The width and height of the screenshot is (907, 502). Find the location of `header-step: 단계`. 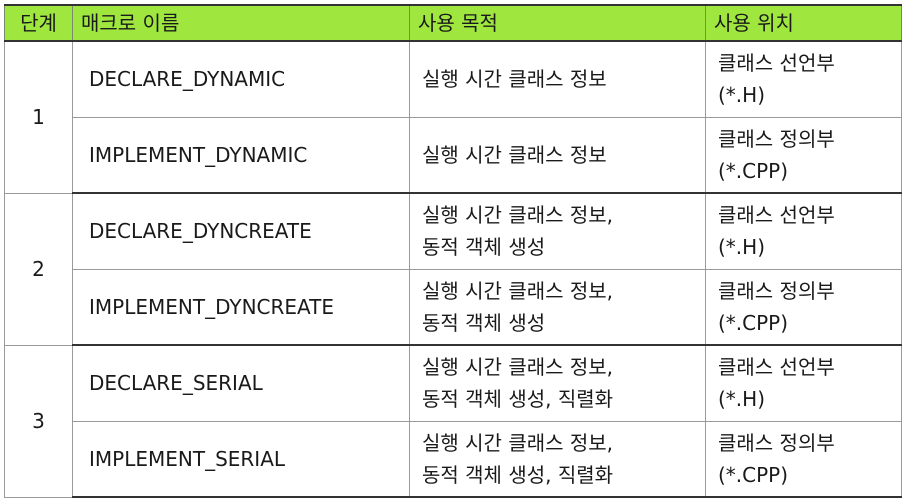

header-step: 단계 is located at coordinates (38, 23).